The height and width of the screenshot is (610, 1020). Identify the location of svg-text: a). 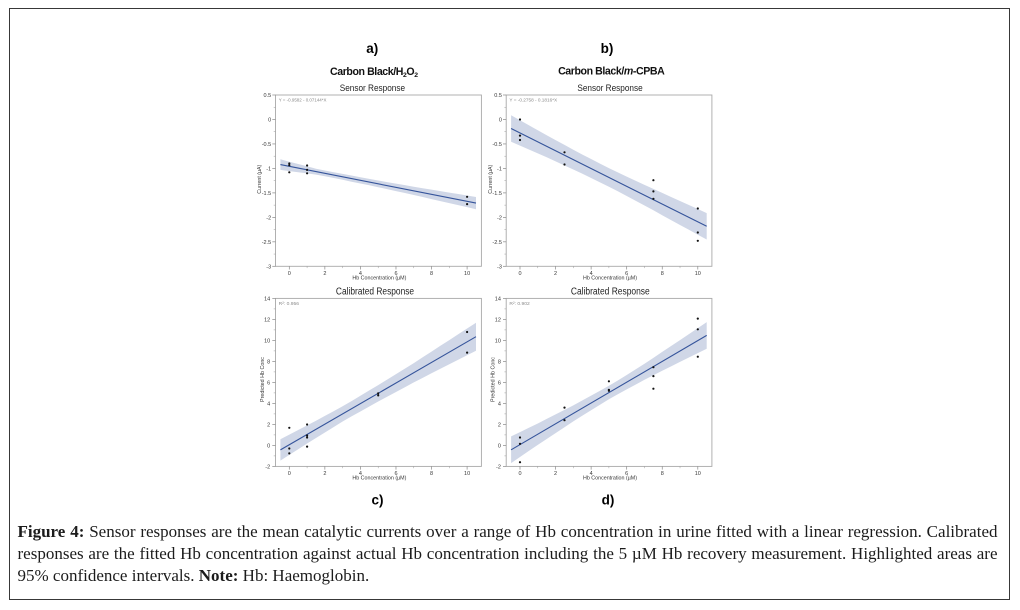
(372, 48).